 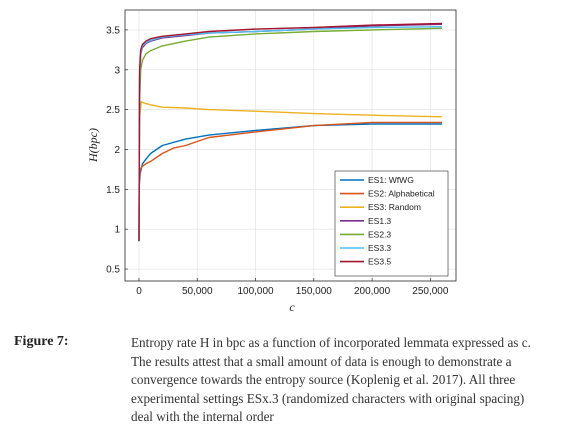 What do you see at coordinates (292, 287) in the screenshot?
I see `x-axis-ticks: 0 50,000 100,000 150,000 200,000 250,000` at bounding box center [292, 287].